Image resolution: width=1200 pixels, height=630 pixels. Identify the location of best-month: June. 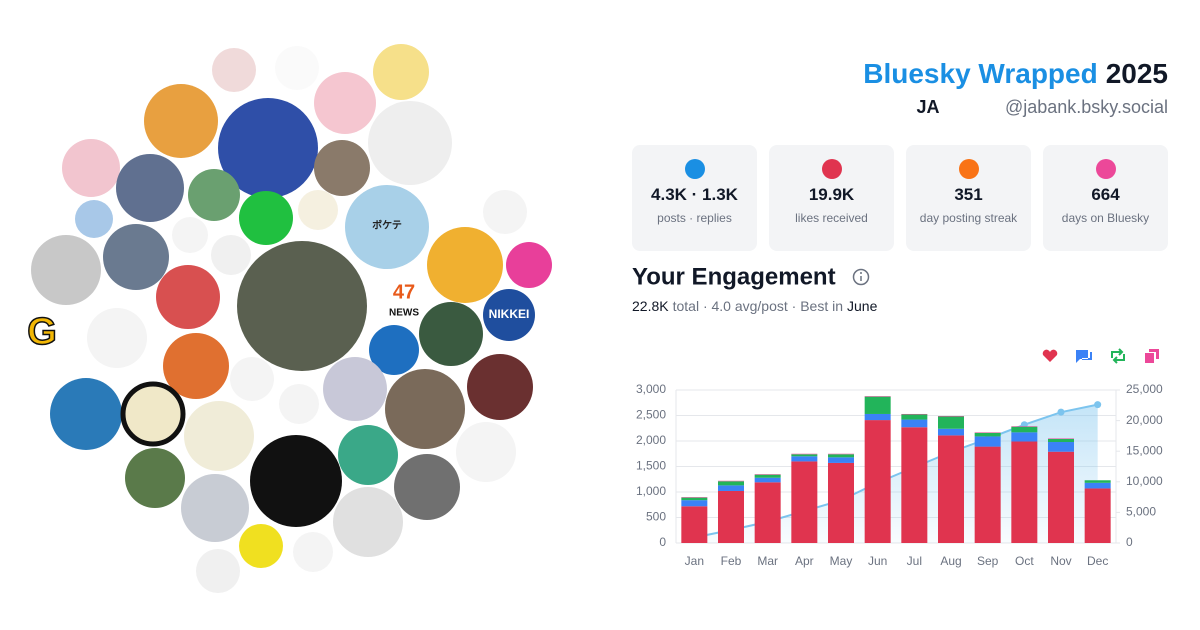
(862, 306).